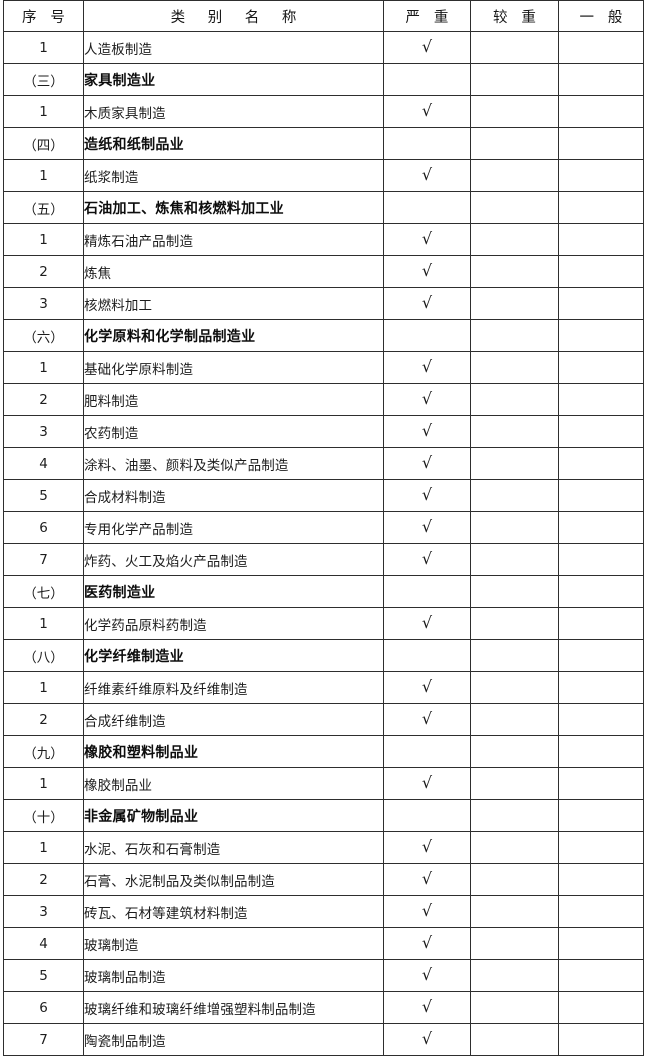 The width and height of the screenshot is (646, 1056). Describe the element at coordinates (233, 239) in the screenshot. I see `category-name-cell: 精炼石油产品制造` at that location.